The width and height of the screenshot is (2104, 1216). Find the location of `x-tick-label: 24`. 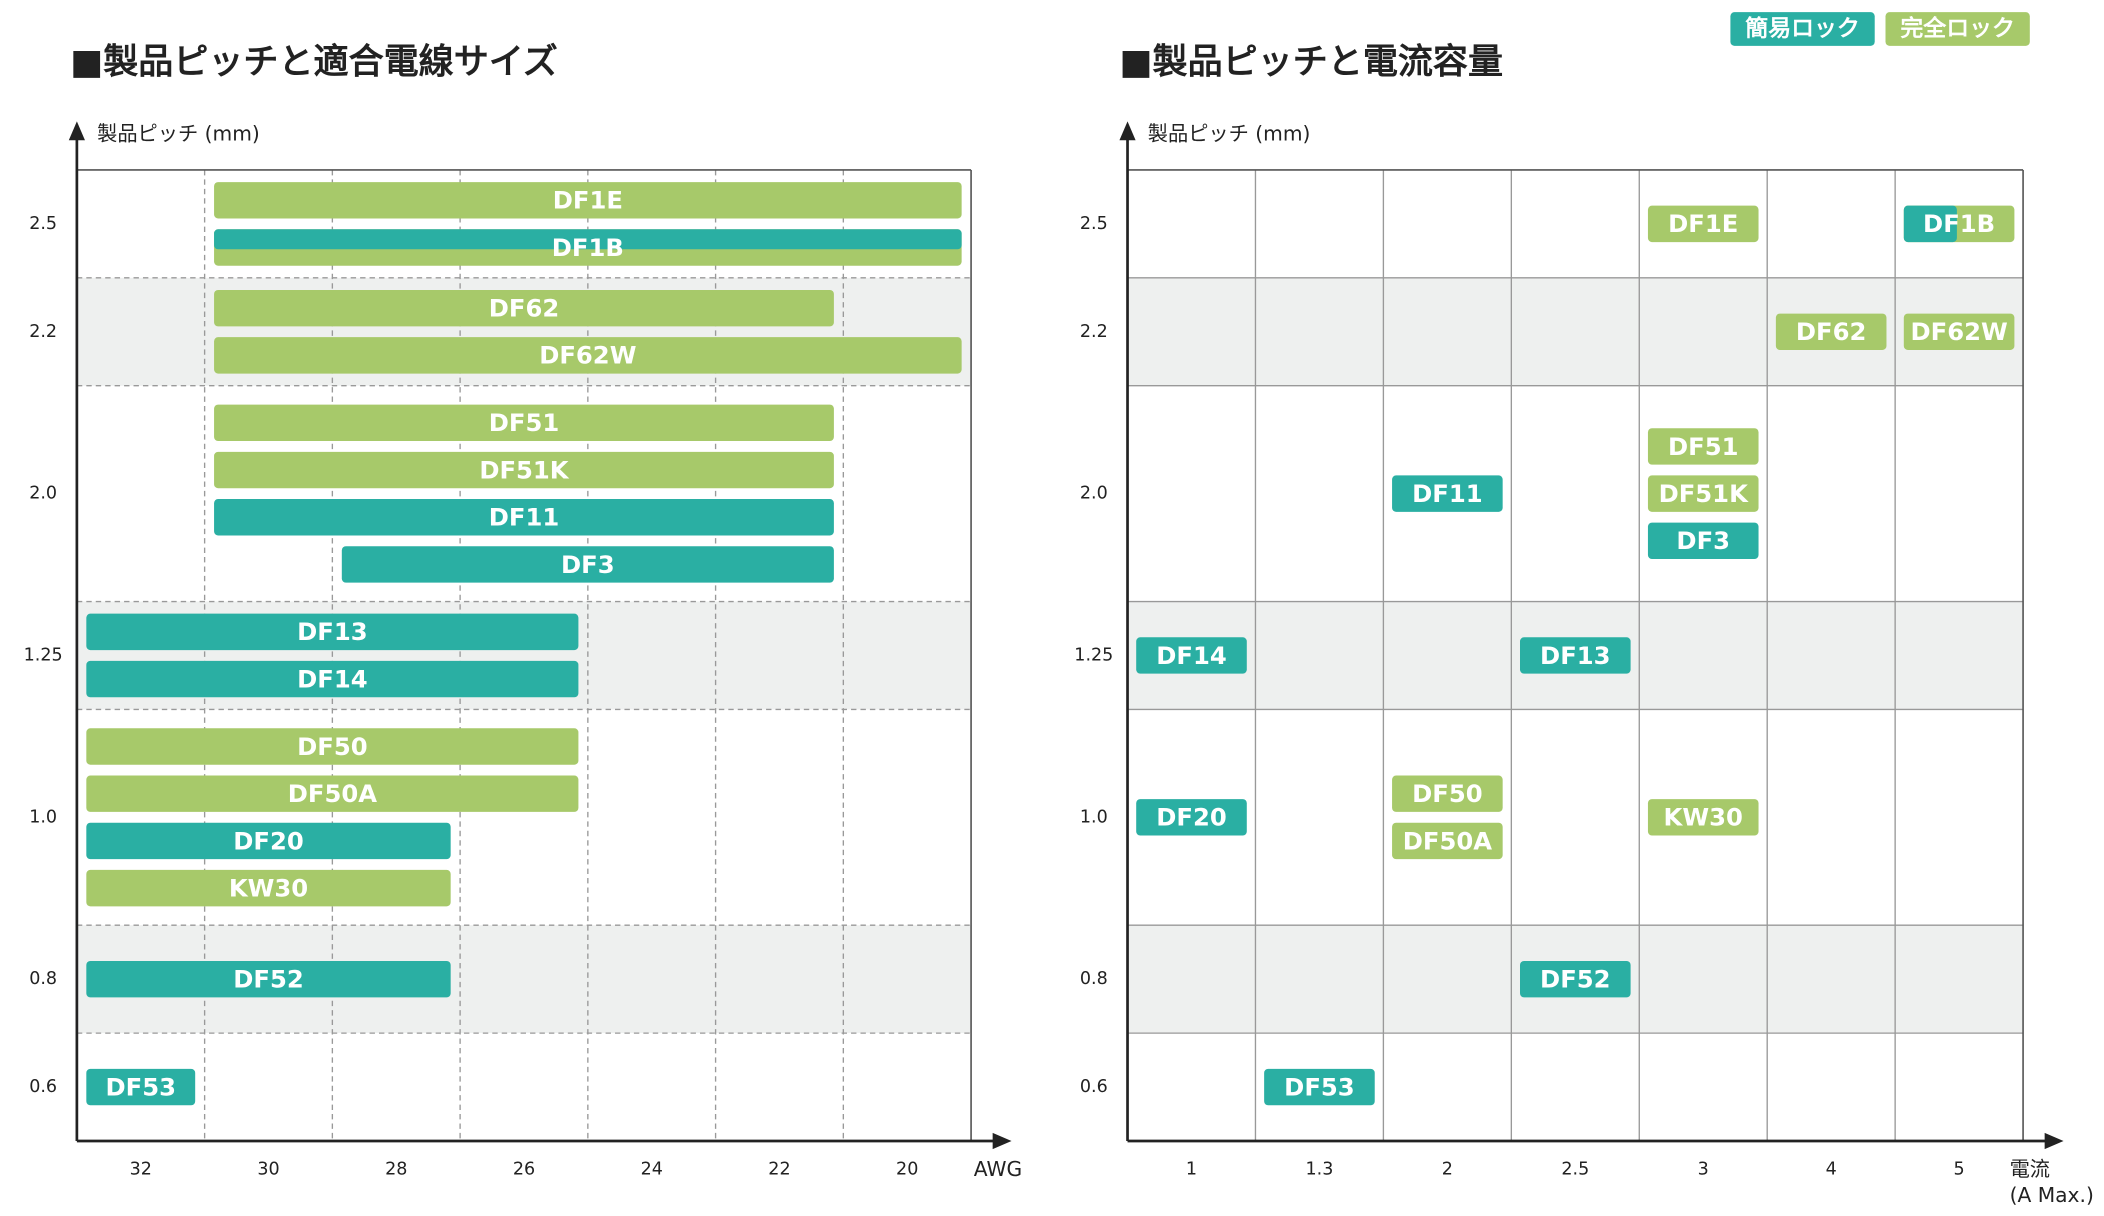

x-tick-label: 24 is located at coordinates (652, 1169).